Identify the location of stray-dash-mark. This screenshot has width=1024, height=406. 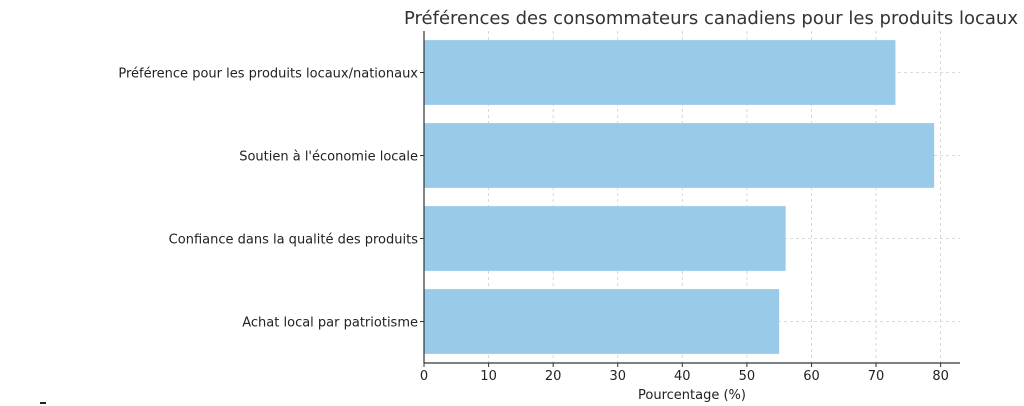
(43, 403).